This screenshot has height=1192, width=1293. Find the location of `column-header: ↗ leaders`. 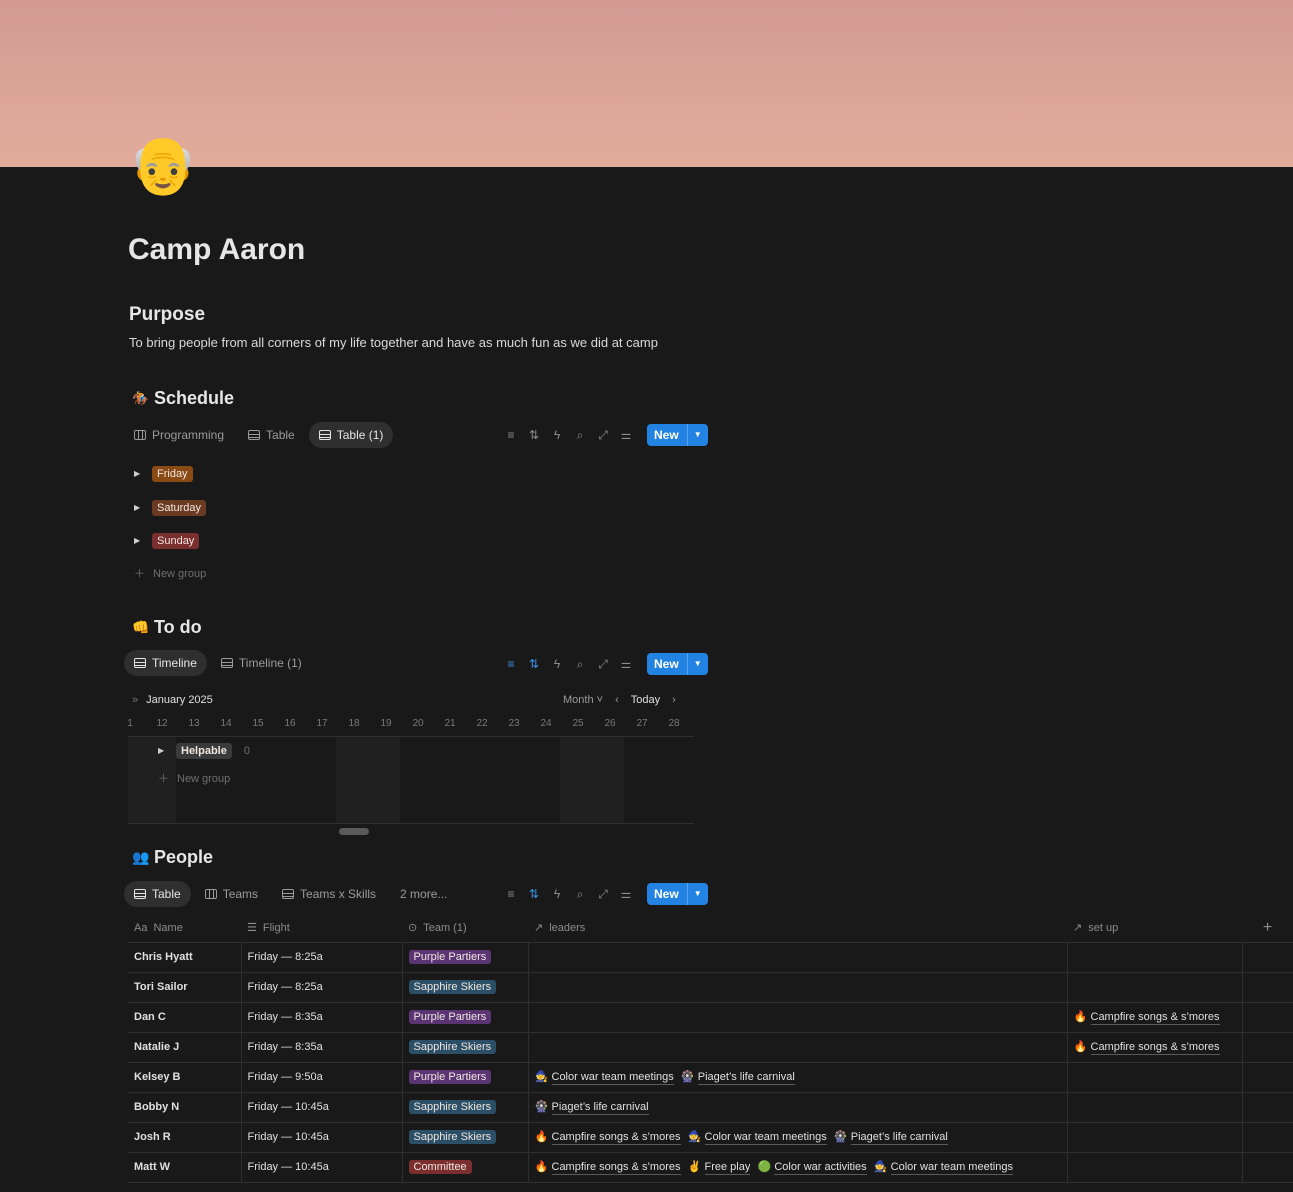

column-header: ↗ leaders is located at coordinates (797, 928).